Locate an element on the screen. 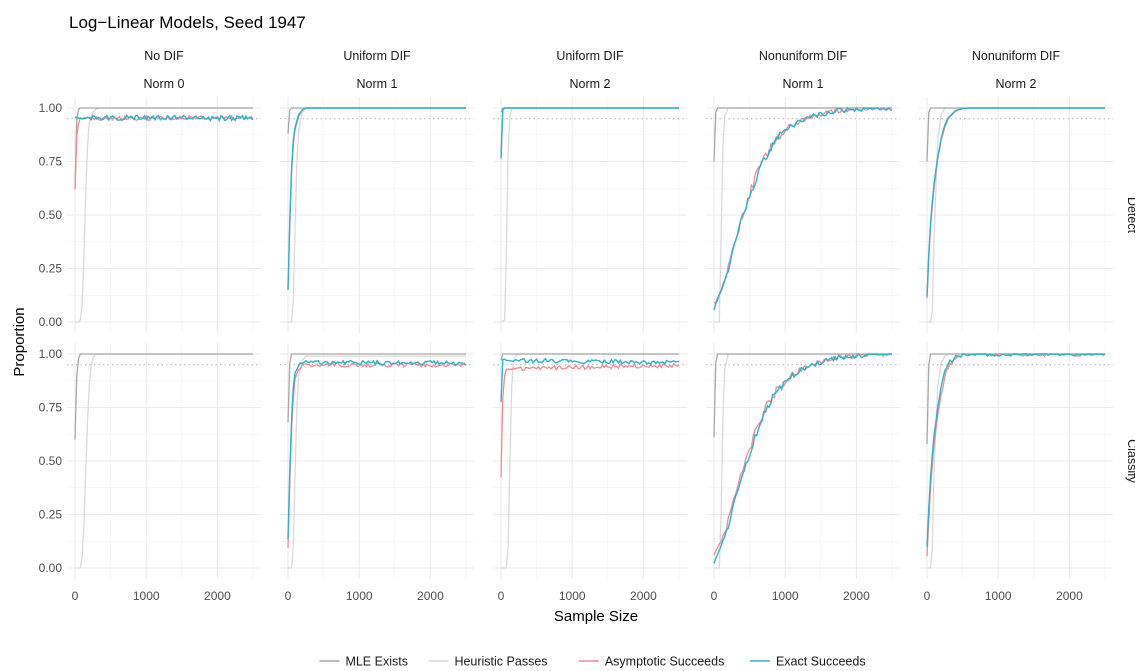 The height and width of the screenshot is (671, 1135). panel-r1-c2 is located at coordinates (590, 461).